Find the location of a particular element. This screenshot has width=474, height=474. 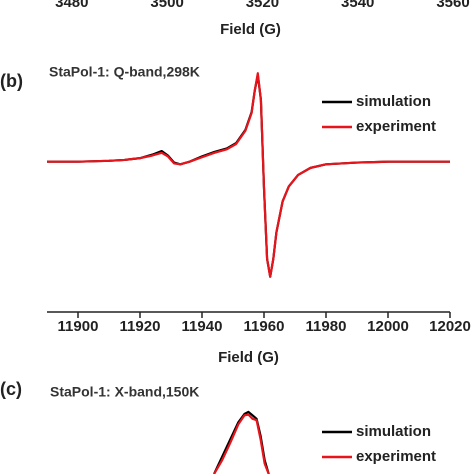

x-tick-label: 11980 is located at coordinates (326, 326).